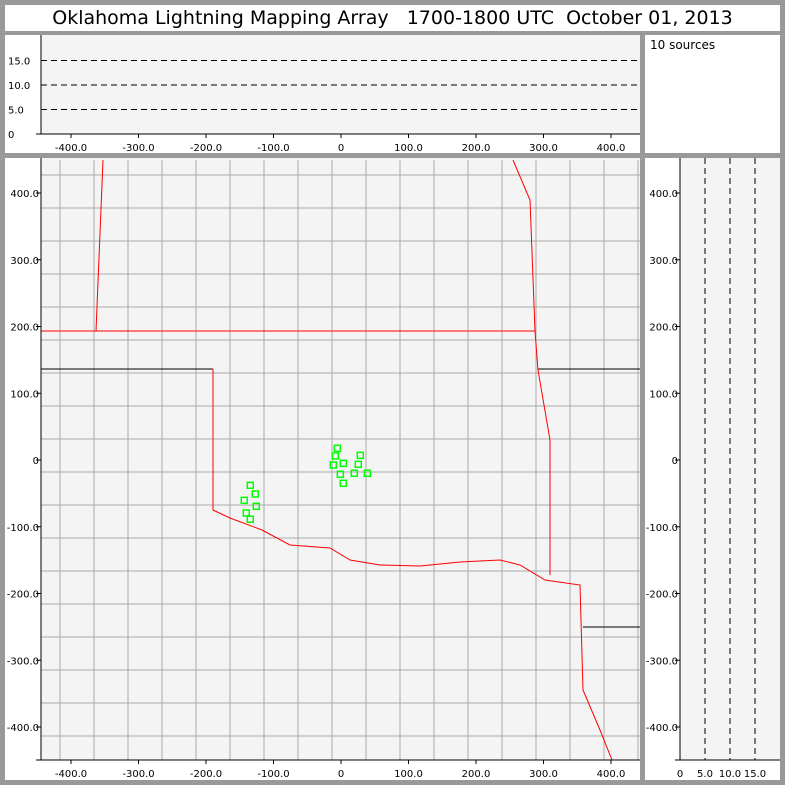  What do you see at coordinates (683, 45) in the screenshot?
I see `source-count: 10 sources` at bounding box center [683, 45].